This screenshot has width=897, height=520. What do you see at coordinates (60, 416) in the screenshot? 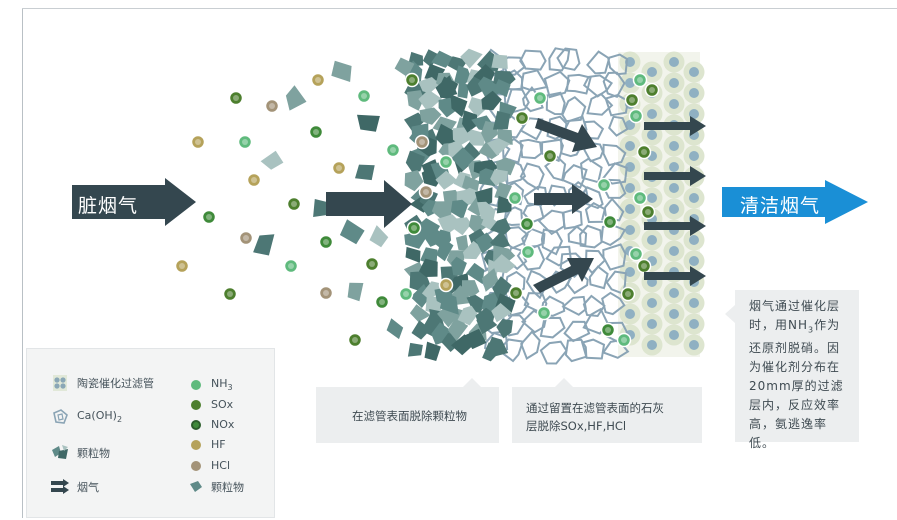
I see `lime-crystal-icon` at bounding box center [60, 416].